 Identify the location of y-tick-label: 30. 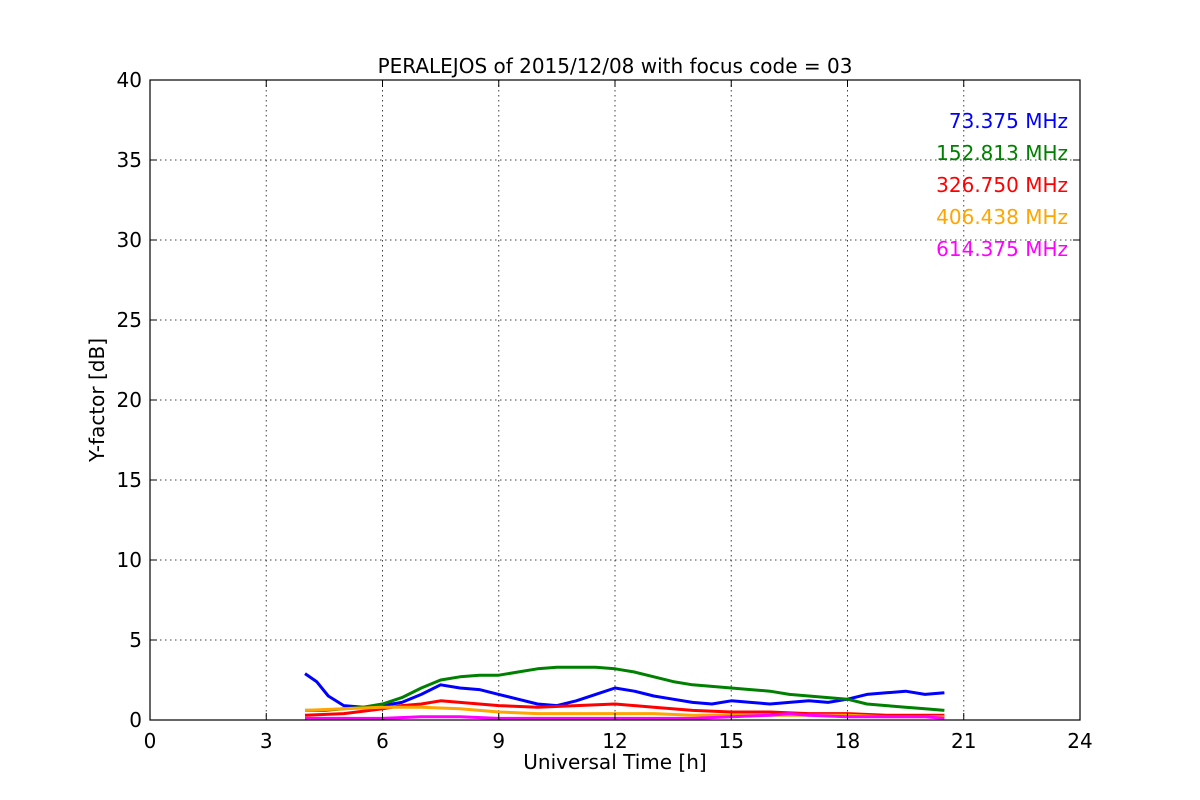
(129, 240).